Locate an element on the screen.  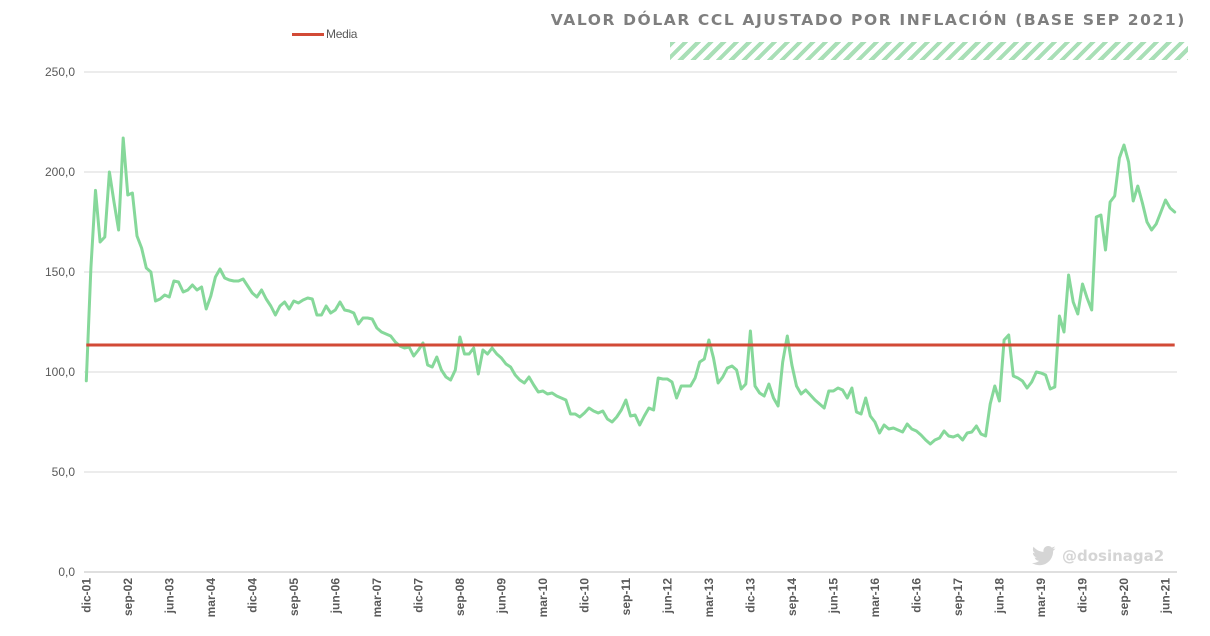
x-tick-label: dic-04 is located at coordinates (252, 595).